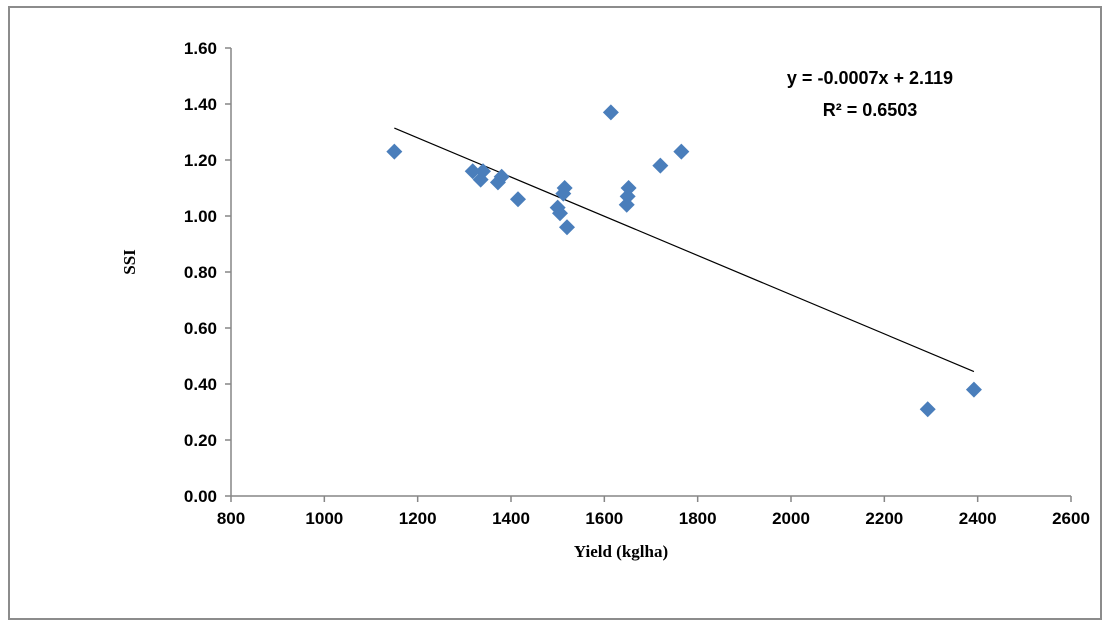 The width and height of the screenshot is (1109, 628). What do you see at coordinates (870, 78) in the screenshot?
I see `trendline-equation: y = -0.0007x + 2.119` at bounding box center [870, 78].